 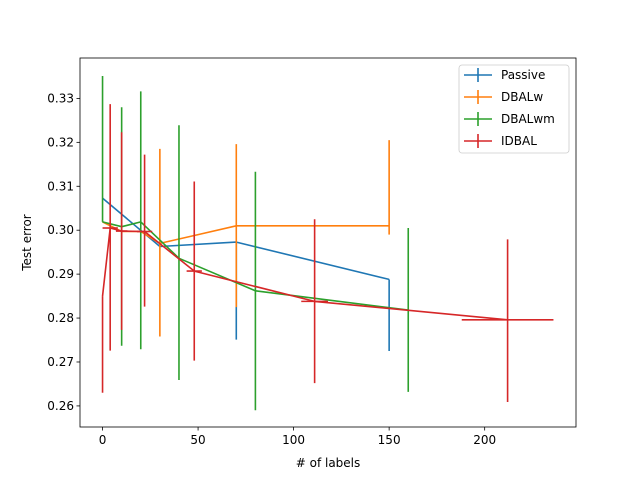 I want to click on x-tick-label: 100, so click(x=293, y=440).